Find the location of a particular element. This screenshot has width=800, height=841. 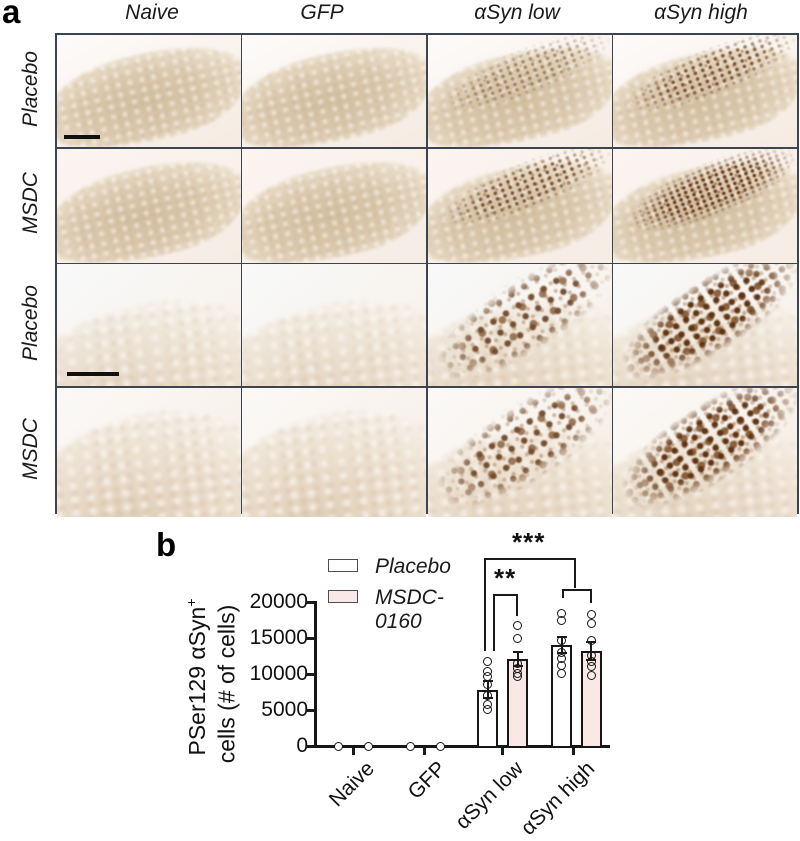

legend-item-msdc: MSDC- 0160 is located at coordinates (389, 610).